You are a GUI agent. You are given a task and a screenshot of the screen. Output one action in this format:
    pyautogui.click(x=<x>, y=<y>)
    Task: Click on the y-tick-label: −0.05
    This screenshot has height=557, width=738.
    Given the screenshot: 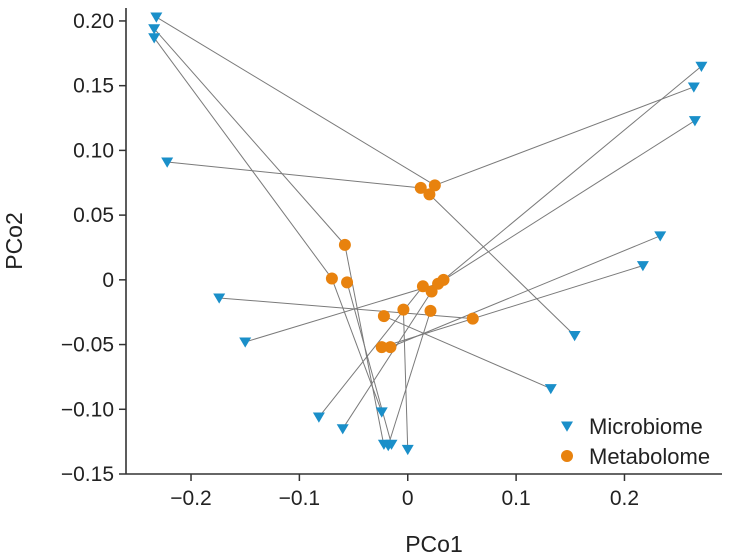 What is the action you would take?
    pyautogui.click(x=87, y=345)
    